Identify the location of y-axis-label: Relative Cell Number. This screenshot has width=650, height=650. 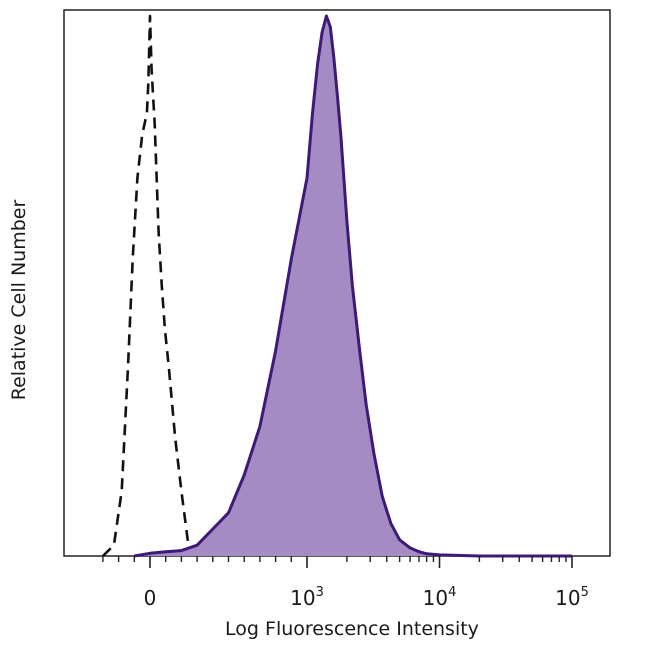
(19, 300).